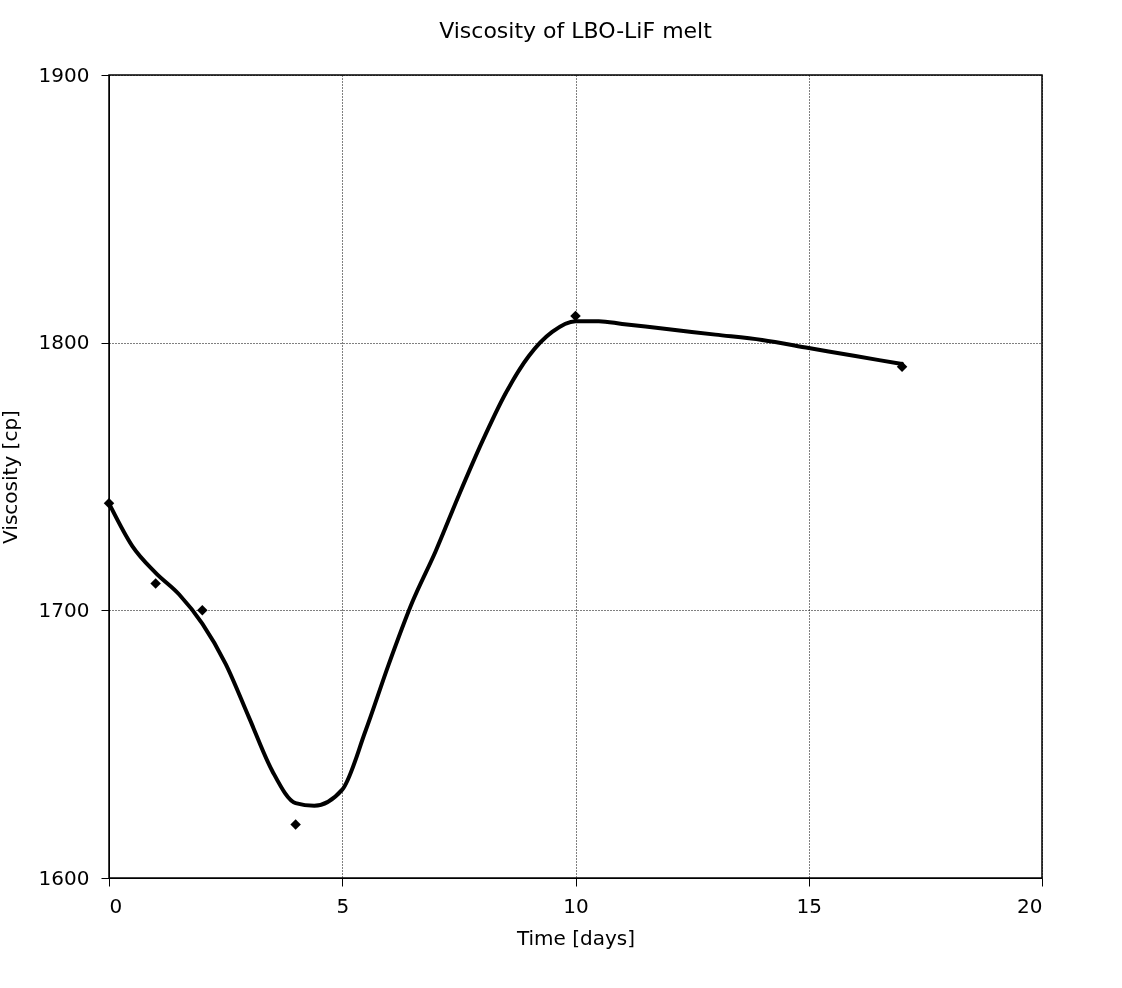 The image size is (1122, 988). I want to click on x-axis-title: Time [days], so click(575, 937).